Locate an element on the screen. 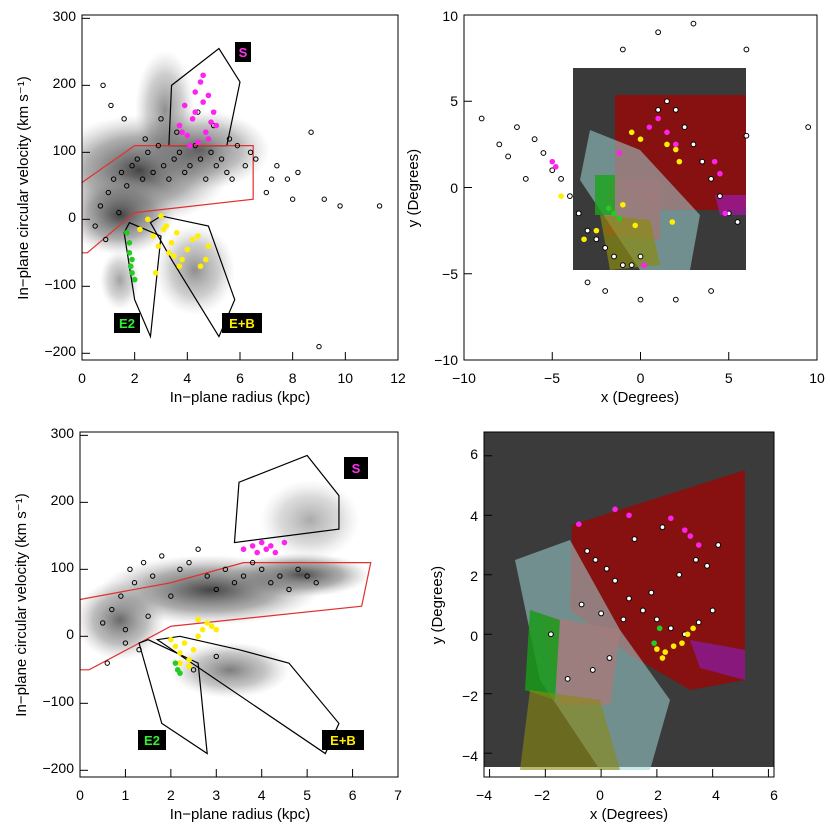 This screenshot has width=830, height=830. y-tick-label: −4 is located at coordinates (470, 756).